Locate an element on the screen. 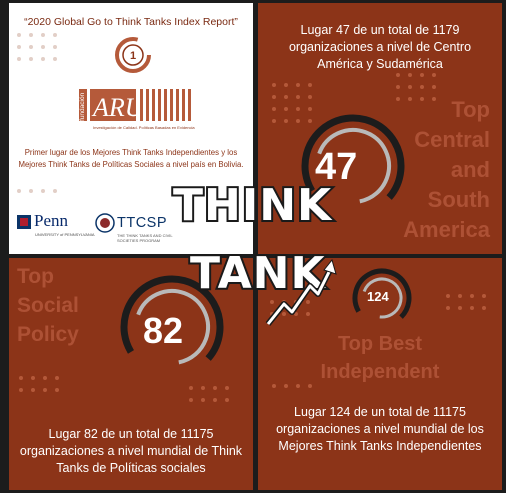  think-logo-text: THINK is located at coordinates (252, 205).